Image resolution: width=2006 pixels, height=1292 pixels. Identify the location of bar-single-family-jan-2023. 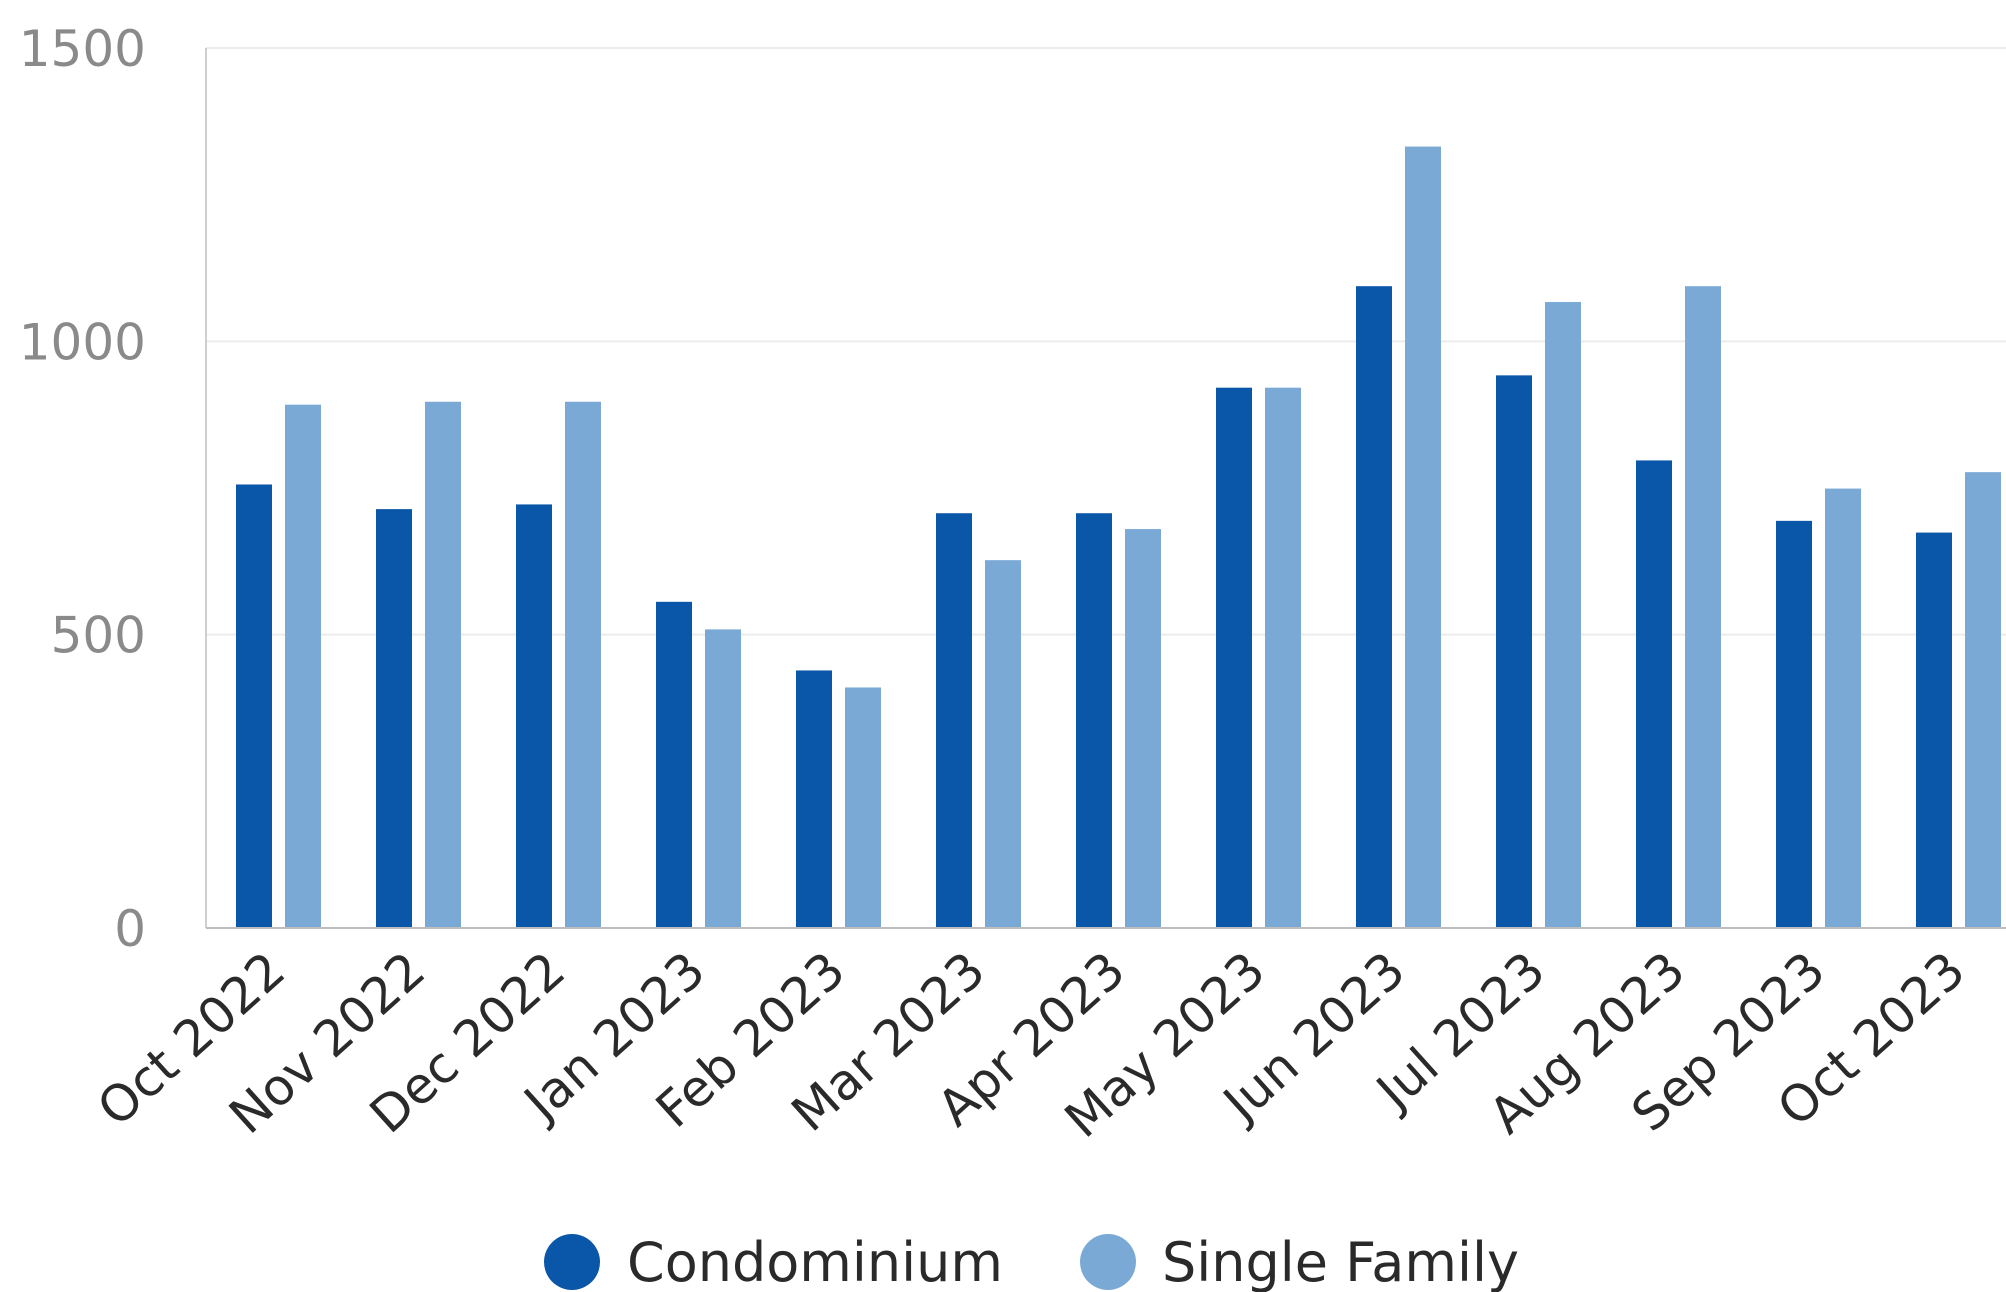
(723, 778).